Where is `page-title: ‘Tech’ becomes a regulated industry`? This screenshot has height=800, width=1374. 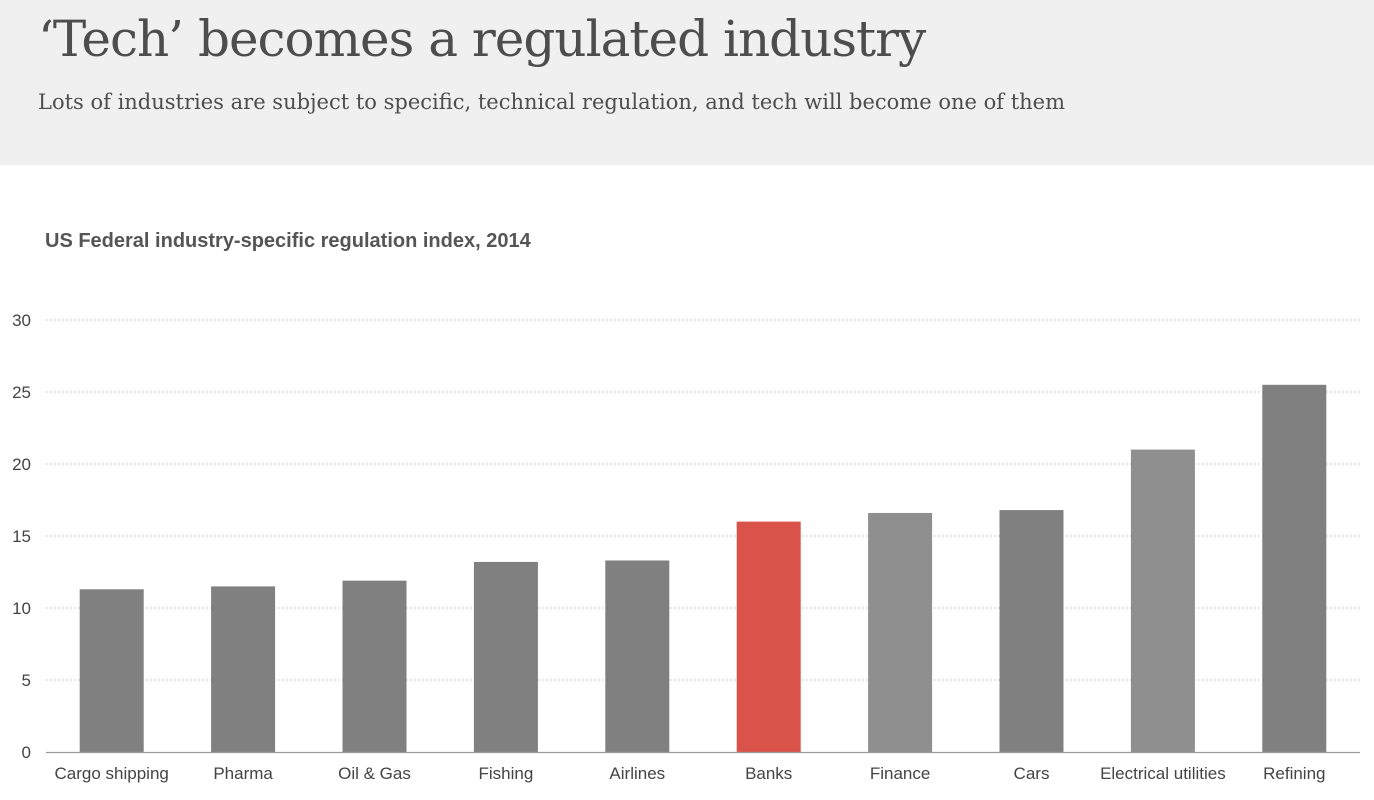
page-title: ‘Tech’ becomes a regulated industry is located at coordinates (482, 39).